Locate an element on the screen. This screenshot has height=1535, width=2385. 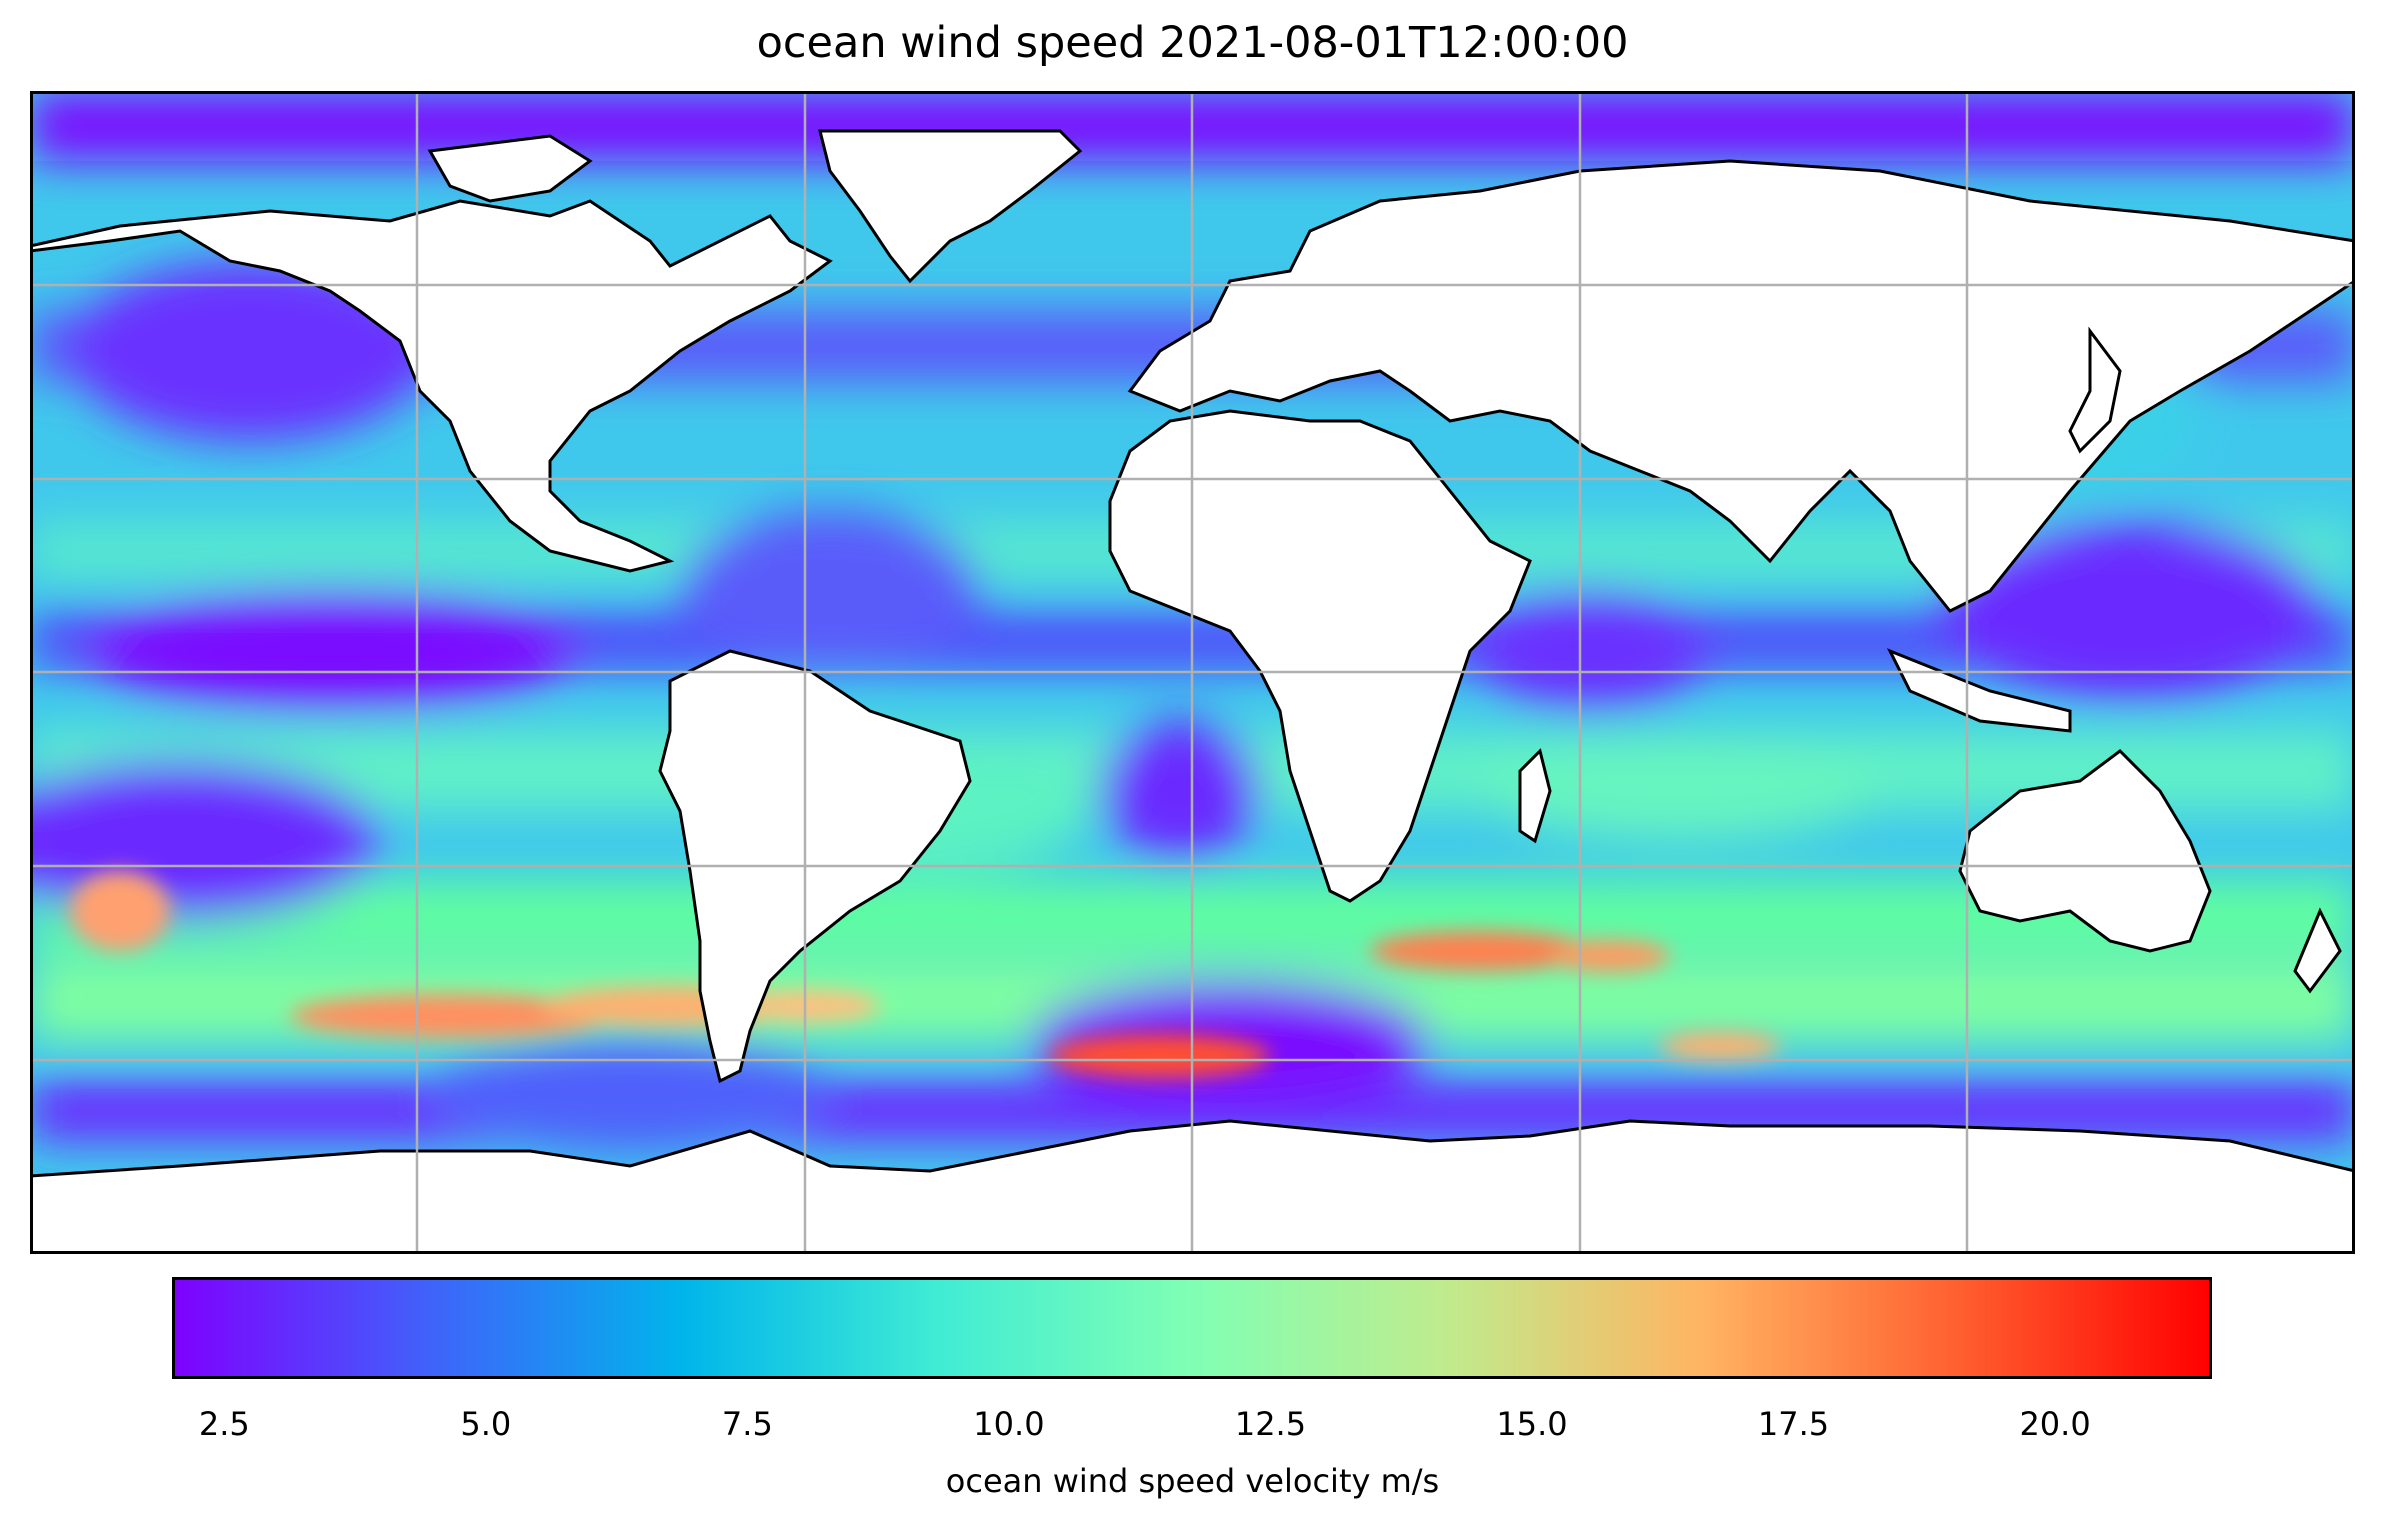
colorbar-tick-label: 10.0 is located at coordinates (1009, 1424).